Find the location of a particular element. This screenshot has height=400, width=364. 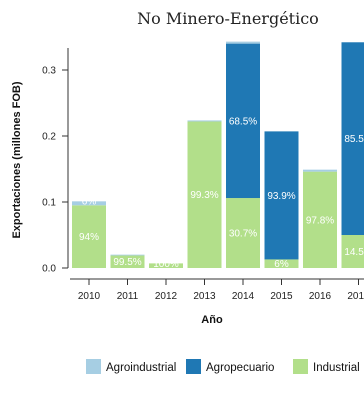

bar-industrial-2011 is located at coordinates (127, 261).